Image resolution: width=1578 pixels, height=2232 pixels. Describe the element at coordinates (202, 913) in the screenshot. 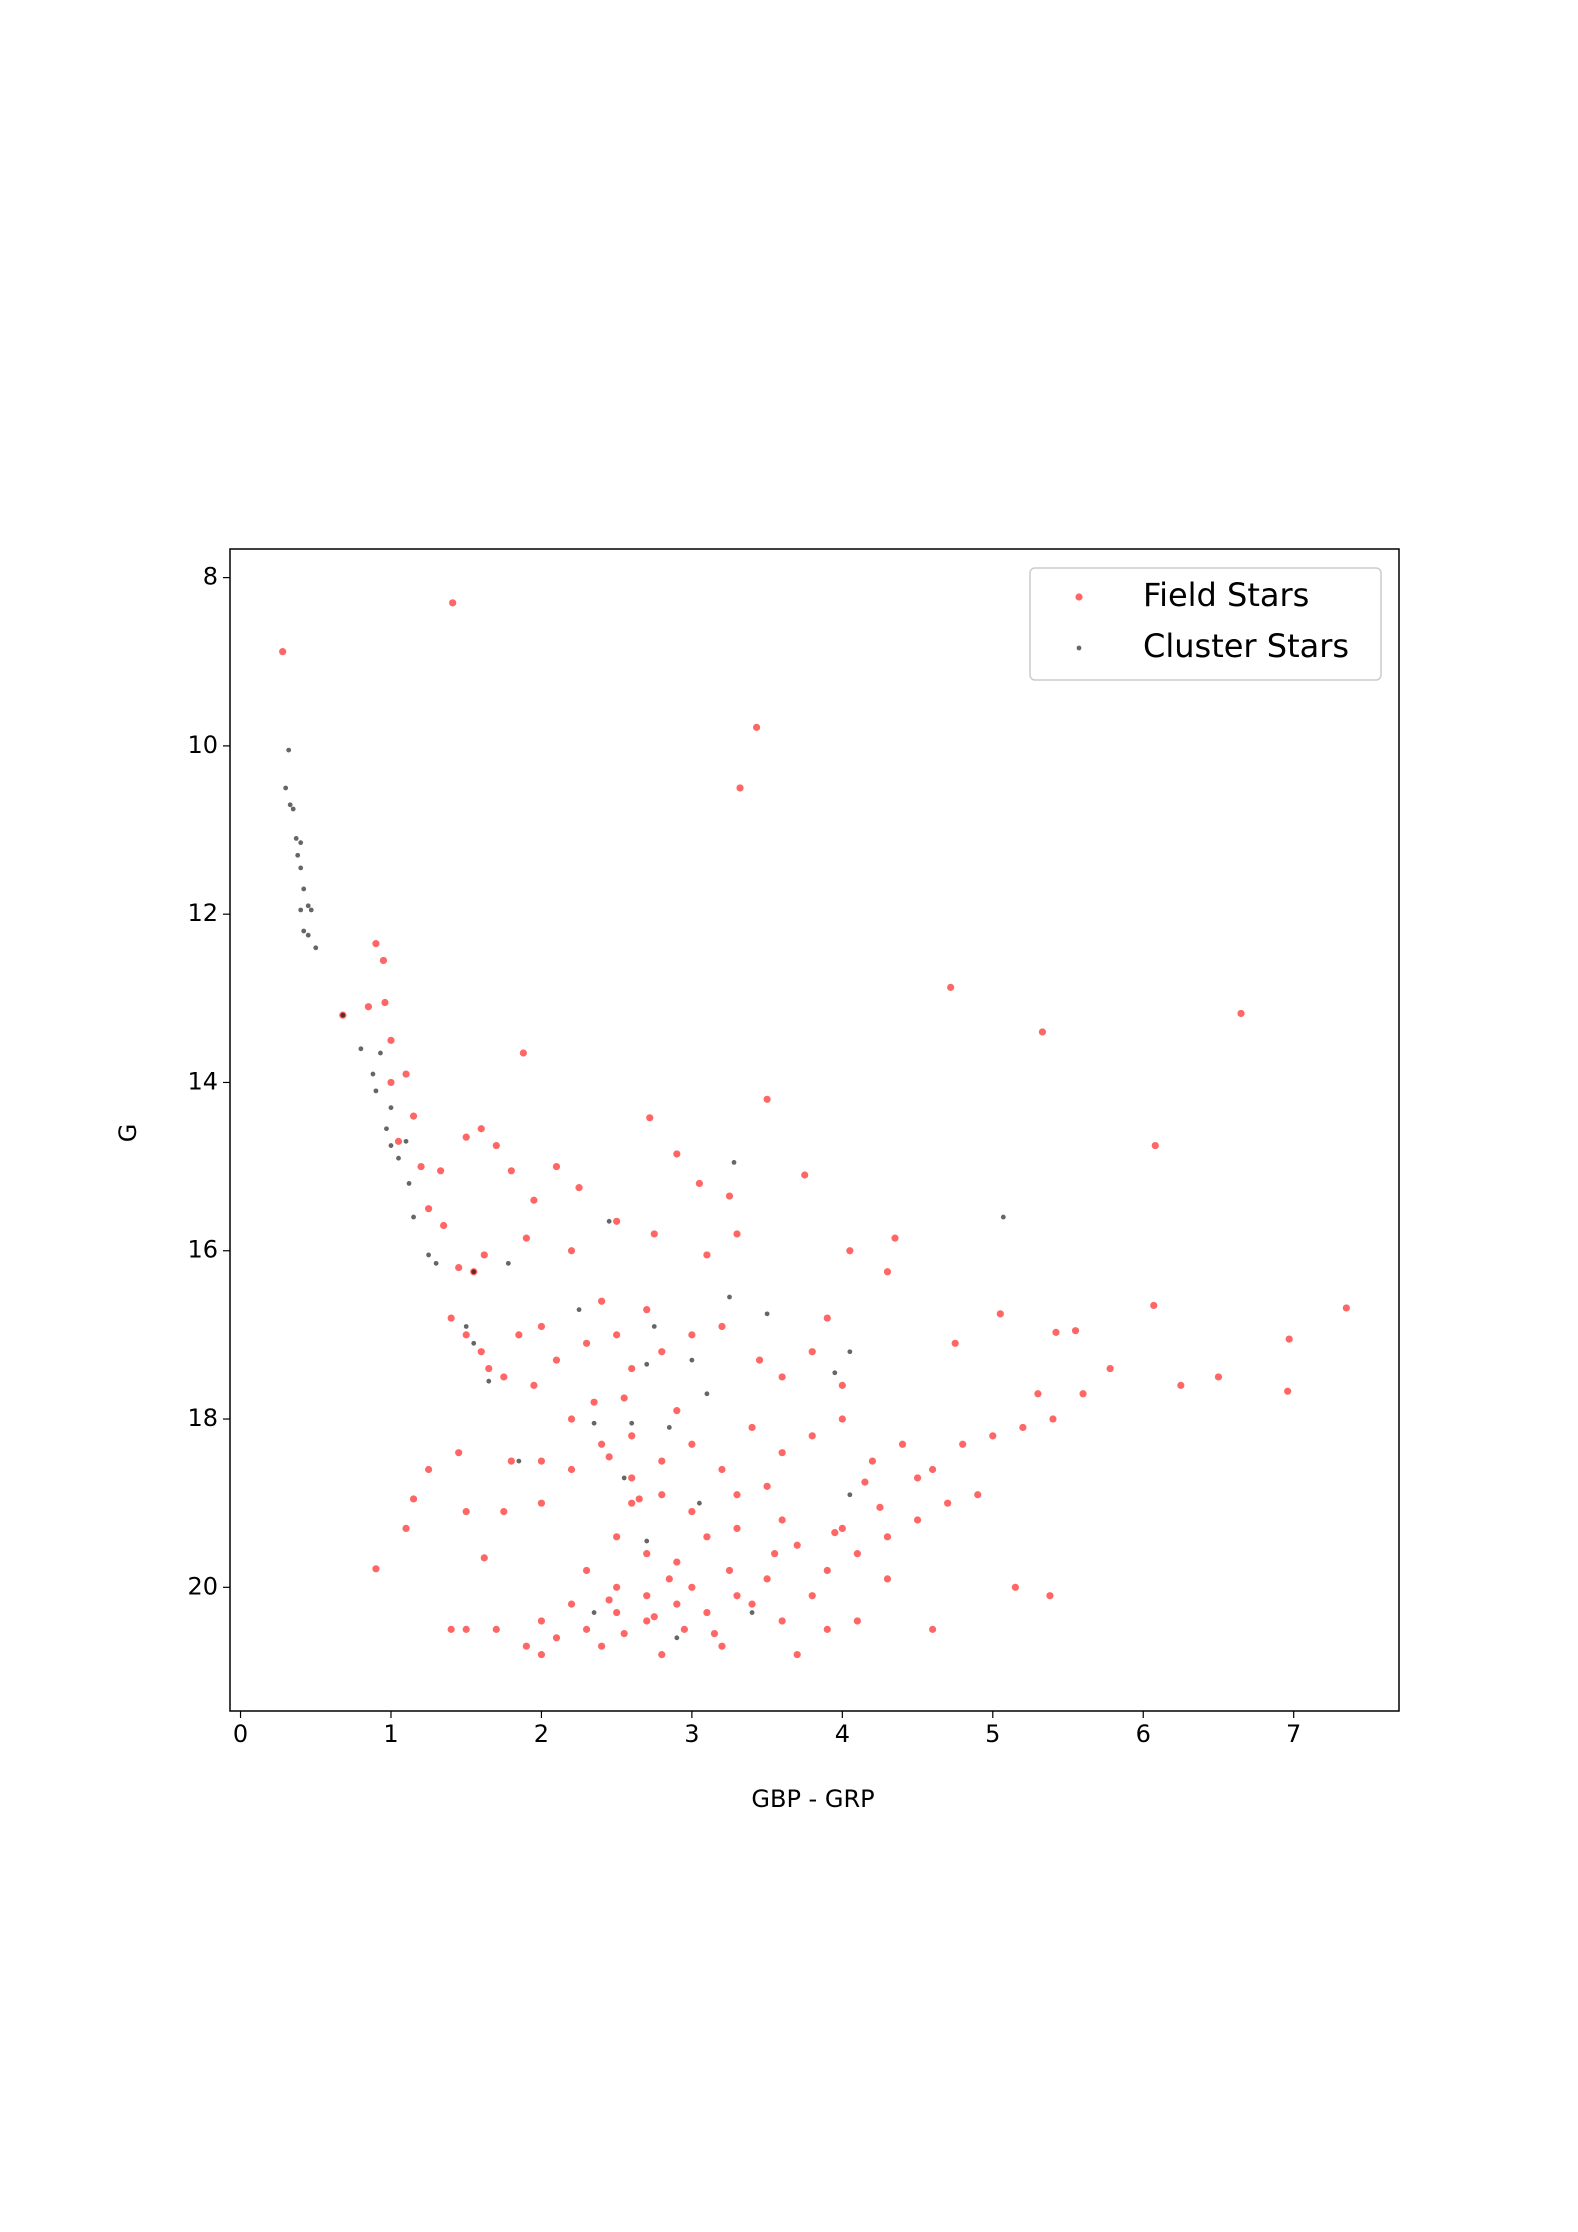

I see `y-tick-label: 12` at that location.